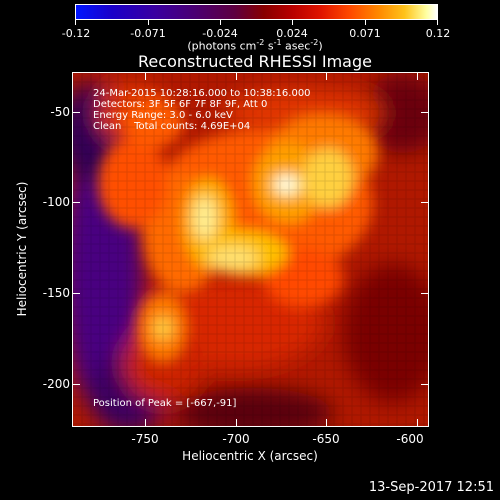  I want to click on x-axis-label: Heliocentric X (arcsec), so click(250, 456).